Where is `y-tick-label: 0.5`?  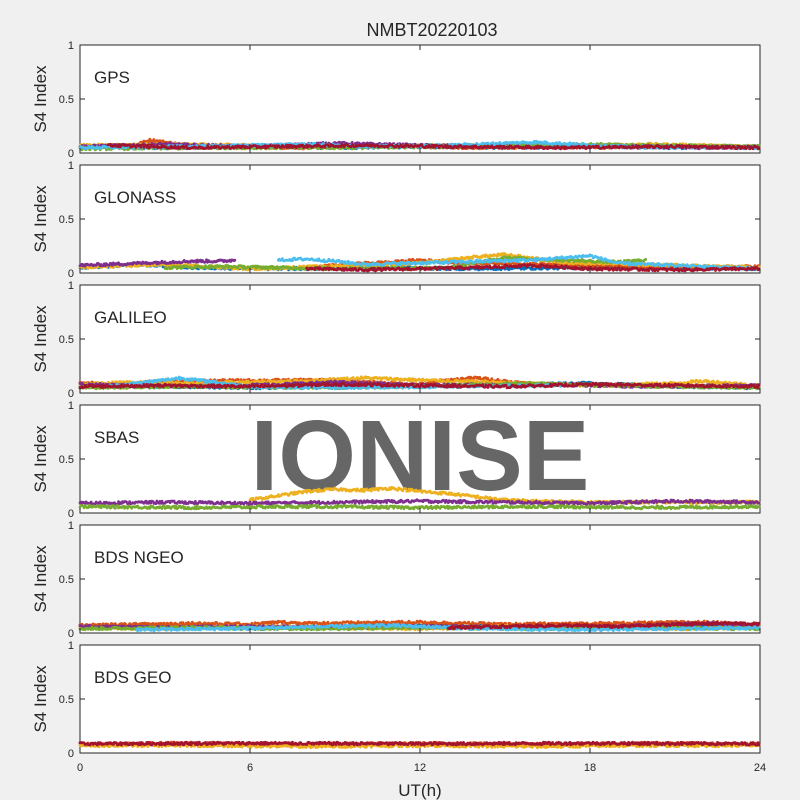
y-tick-label: 0.5 is located at coordinates (66, 100).